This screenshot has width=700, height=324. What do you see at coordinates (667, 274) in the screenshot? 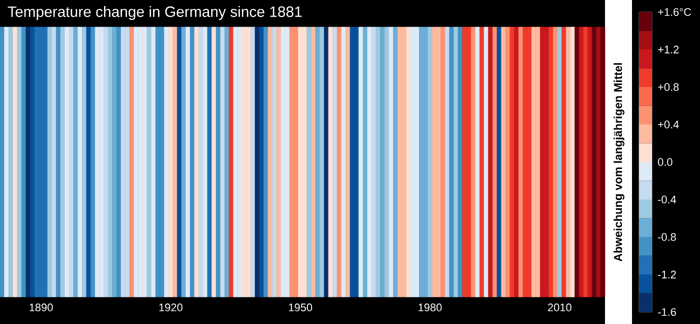
I see `color-bar-label: -1.2` at bounding box center [667, 274].